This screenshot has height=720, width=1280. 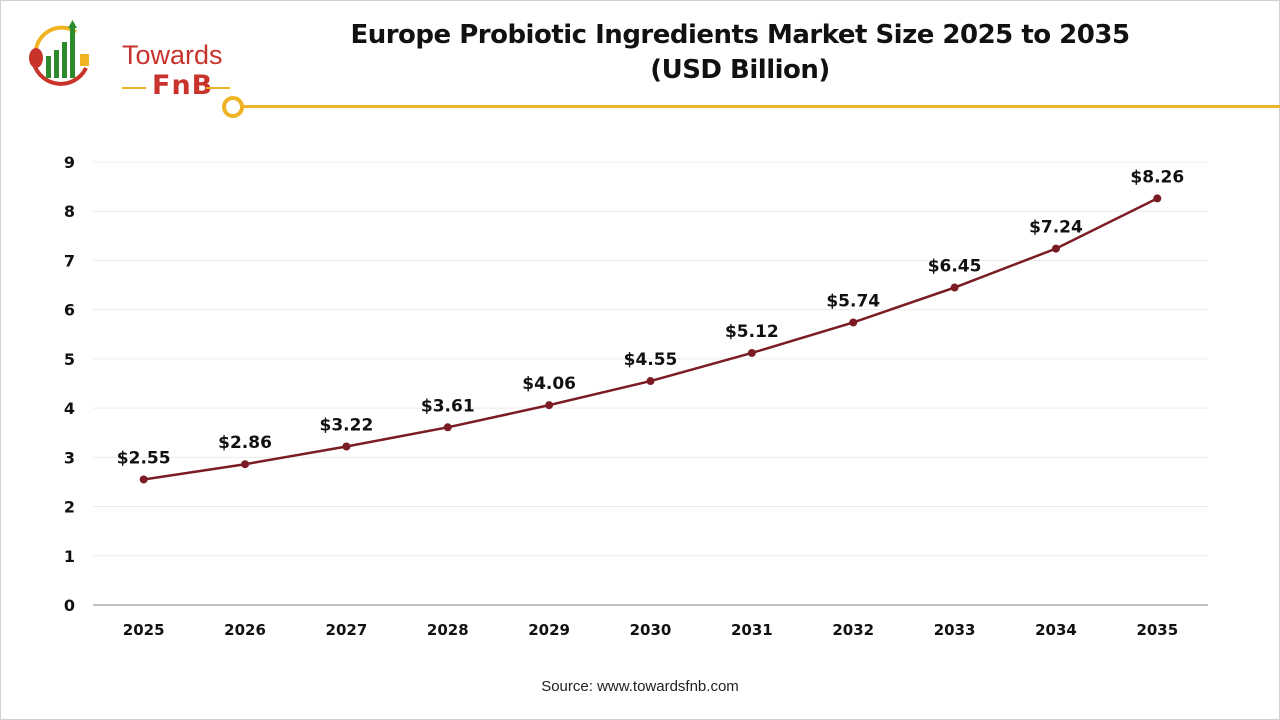 I want to click on y-tick-label: 8, so click(x=69, y=211).